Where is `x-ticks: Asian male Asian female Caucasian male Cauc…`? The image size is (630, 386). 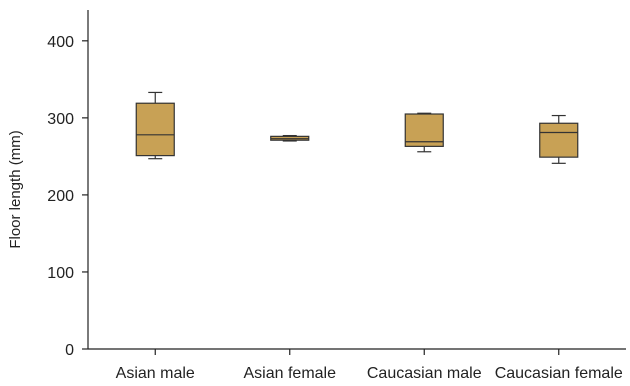 x-ticks: Asian male Asian female Caucasian male Cauc… is located at coordinates (369, 365).